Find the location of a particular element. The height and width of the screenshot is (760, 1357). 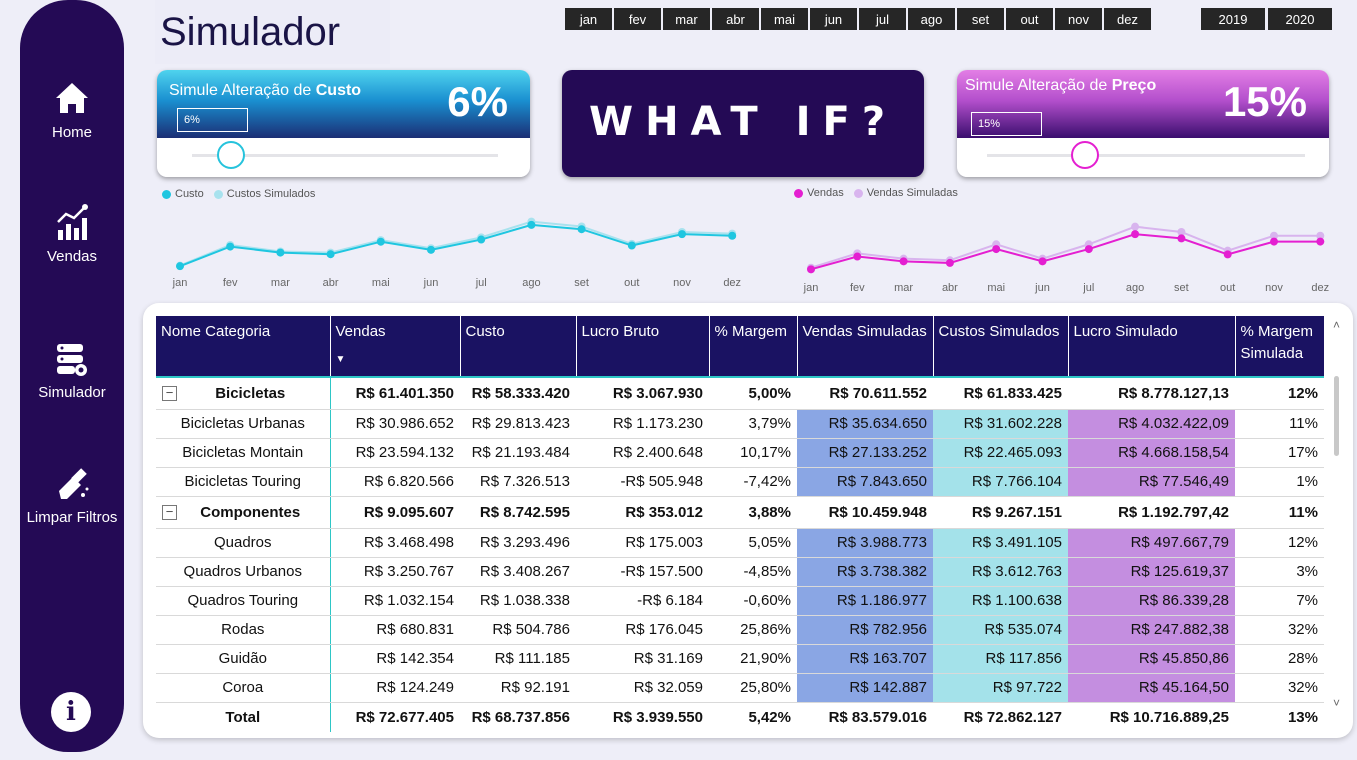

value-cell: R$ 1.038.338 is located at coordinates (518, 601).